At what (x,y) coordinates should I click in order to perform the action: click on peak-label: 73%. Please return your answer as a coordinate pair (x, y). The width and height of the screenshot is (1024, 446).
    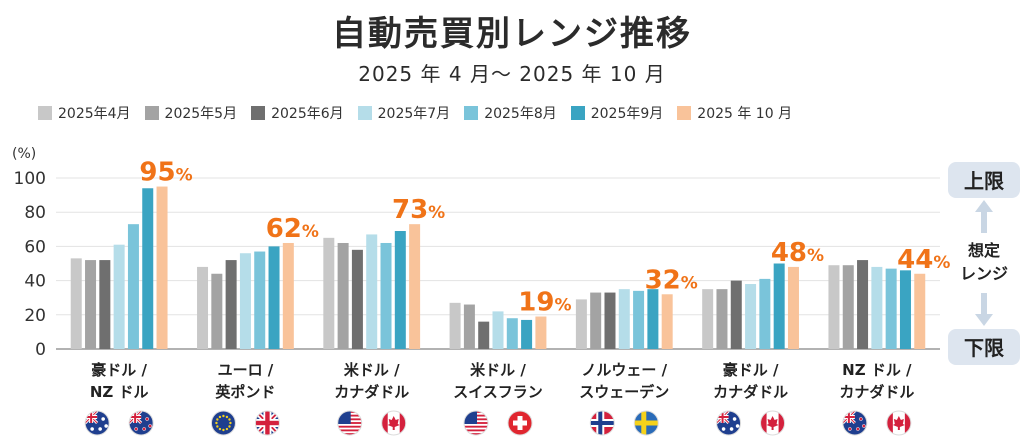
    Looking at the image, I should click on (418, 210).